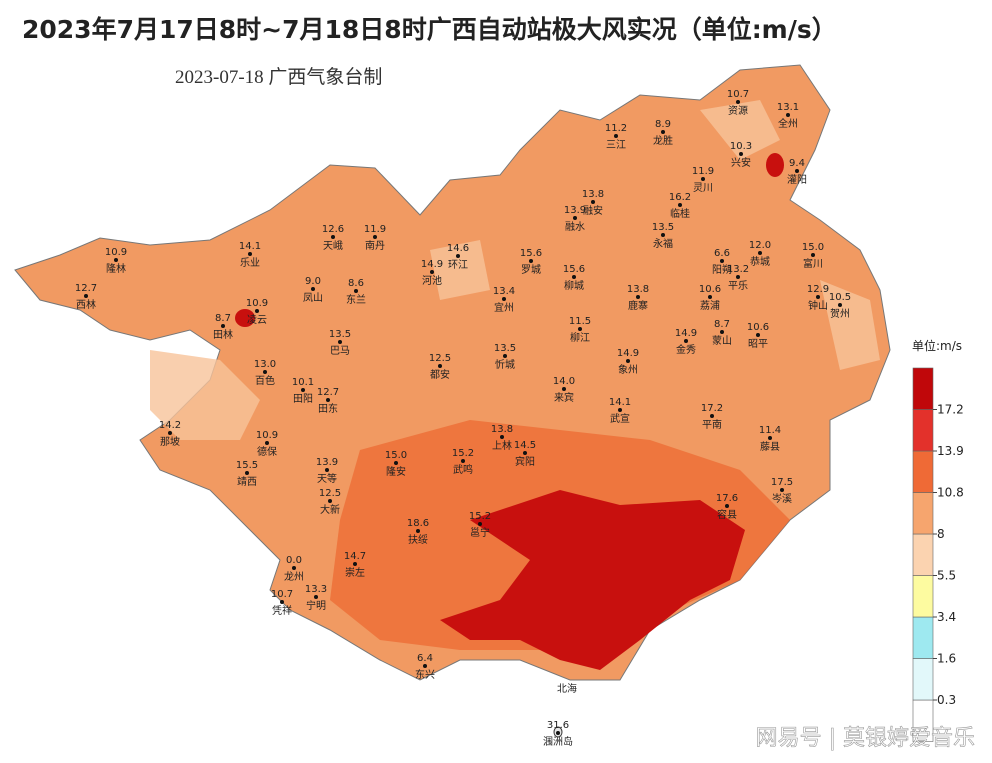 The height and width of the screenshot is (763, 992). I want to click on station-name: 隆安, so click(396, 471).